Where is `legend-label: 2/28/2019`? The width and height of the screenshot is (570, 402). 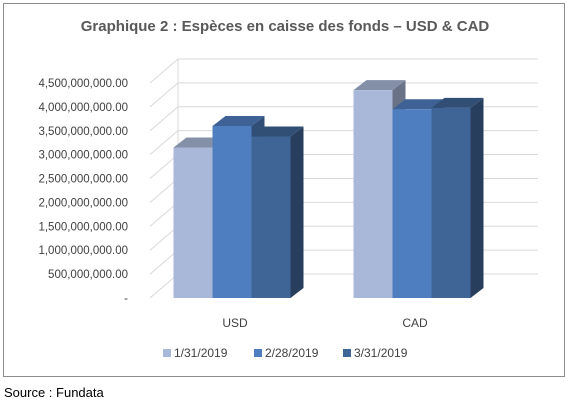 legend-label: 2/28/2019 is located at coordinates (292, 353).